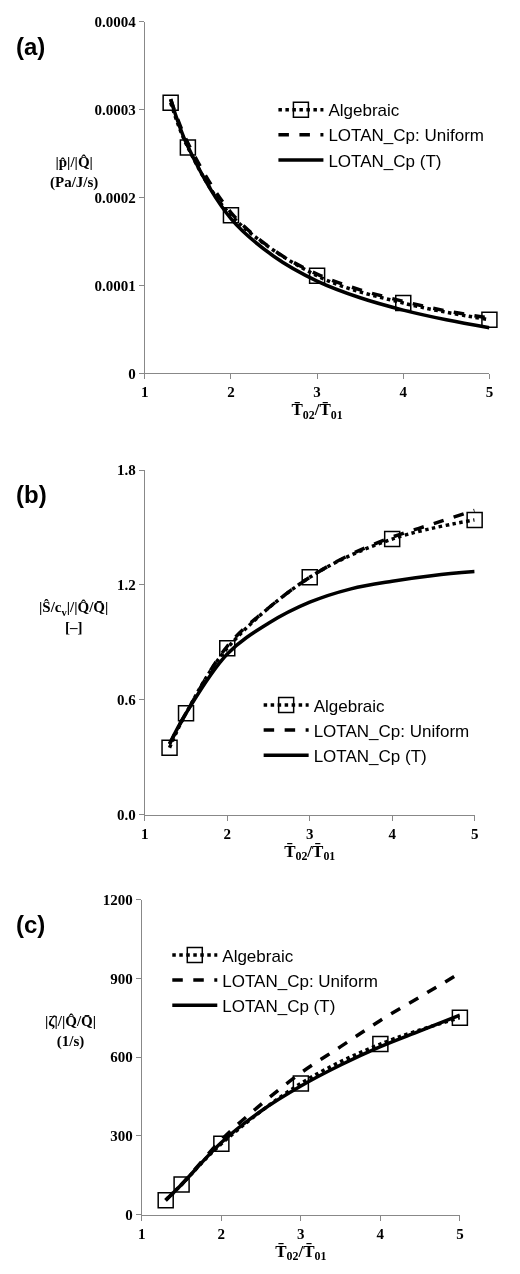  What do you see at coordinates (115, 22) in the screenshot?
I see `y-tick-label: 0.0004` at bounding box center [115, 22].